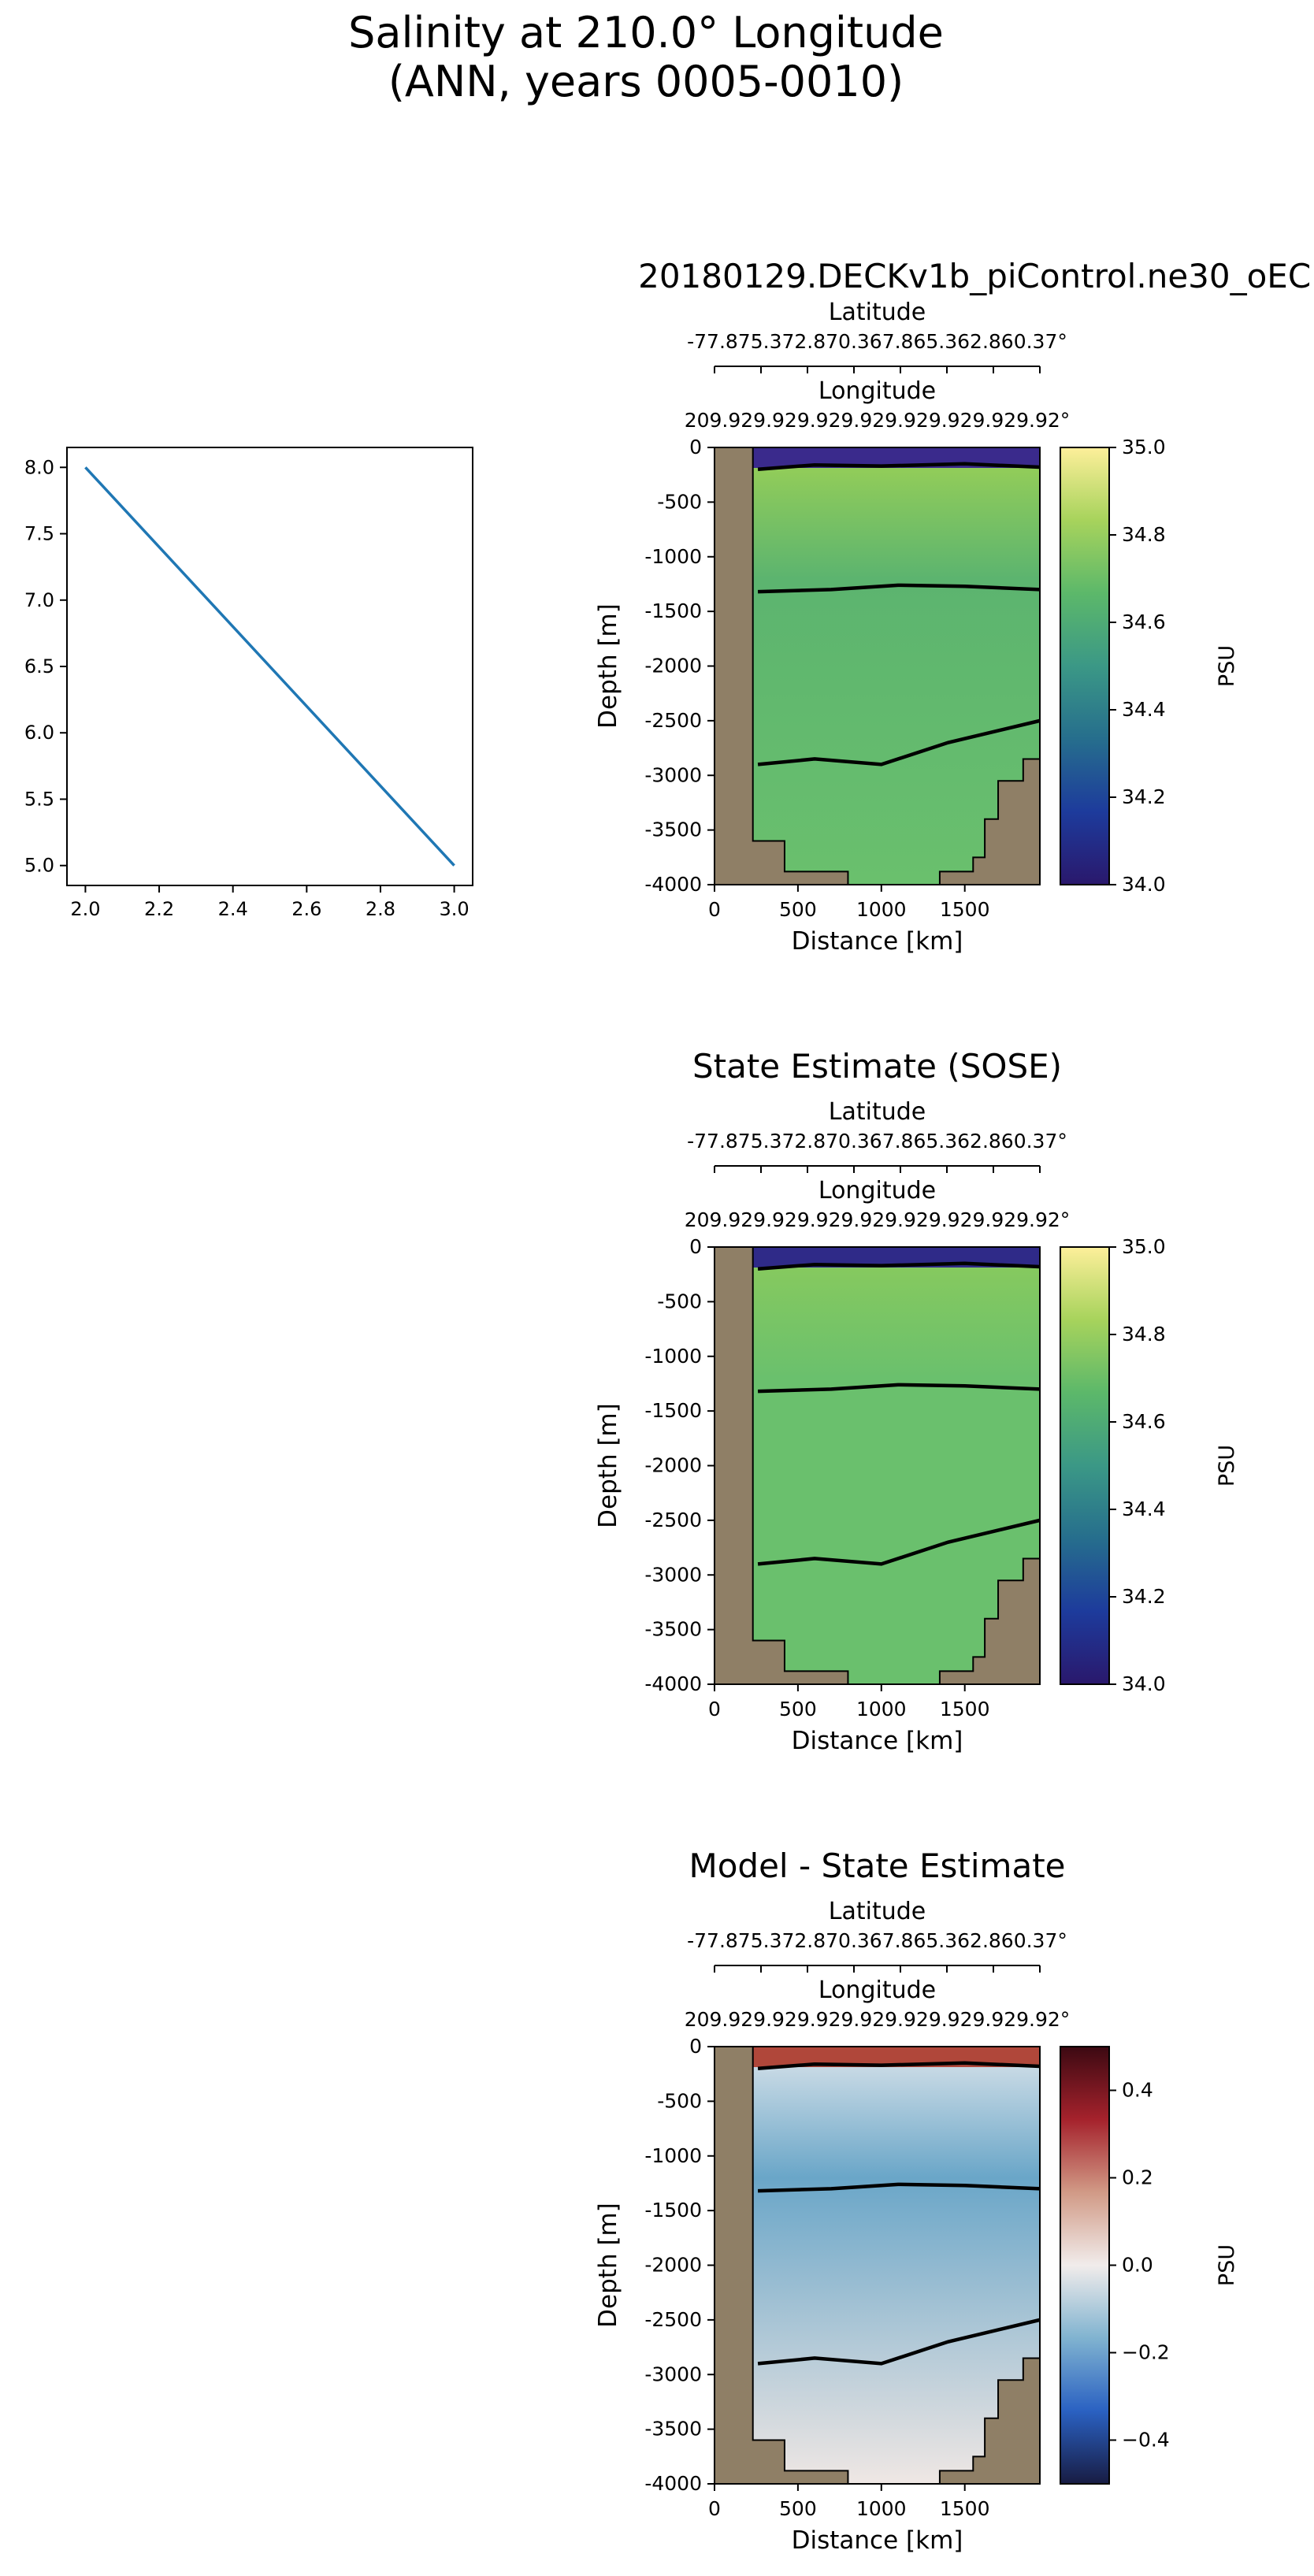  What do you see at coordinates (39, 666) in the screenshot?
I see `y-tick-label: 6.5` at bounding box center [39, 666].